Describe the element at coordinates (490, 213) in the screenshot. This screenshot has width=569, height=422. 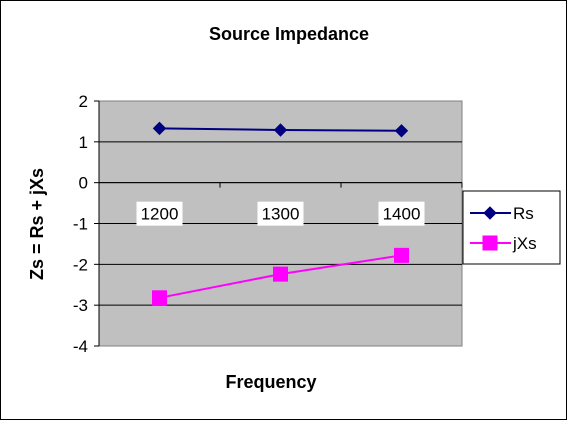
I see `legend-diamond-marker` at that location.